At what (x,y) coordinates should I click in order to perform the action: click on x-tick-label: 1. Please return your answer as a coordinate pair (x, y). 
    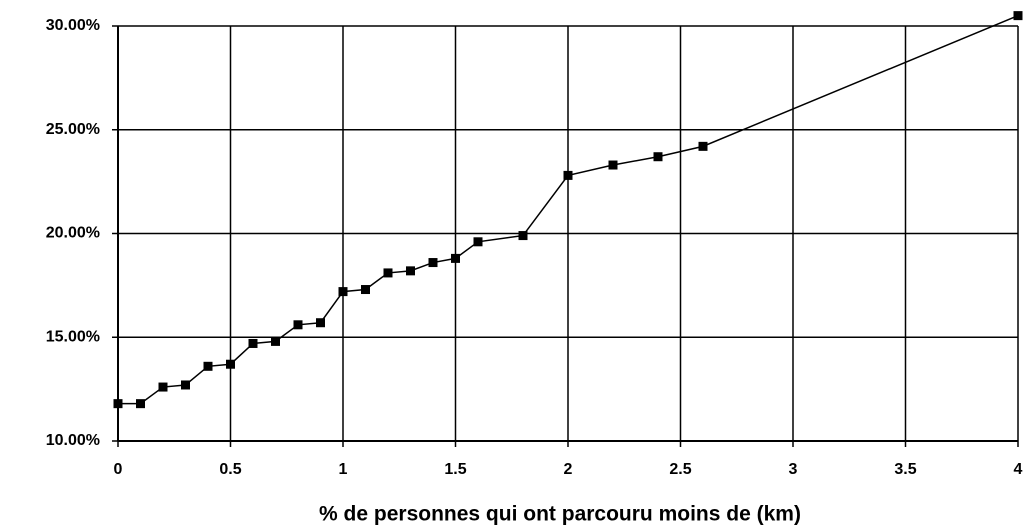
    Looking at the image, I should click on (343, 469).